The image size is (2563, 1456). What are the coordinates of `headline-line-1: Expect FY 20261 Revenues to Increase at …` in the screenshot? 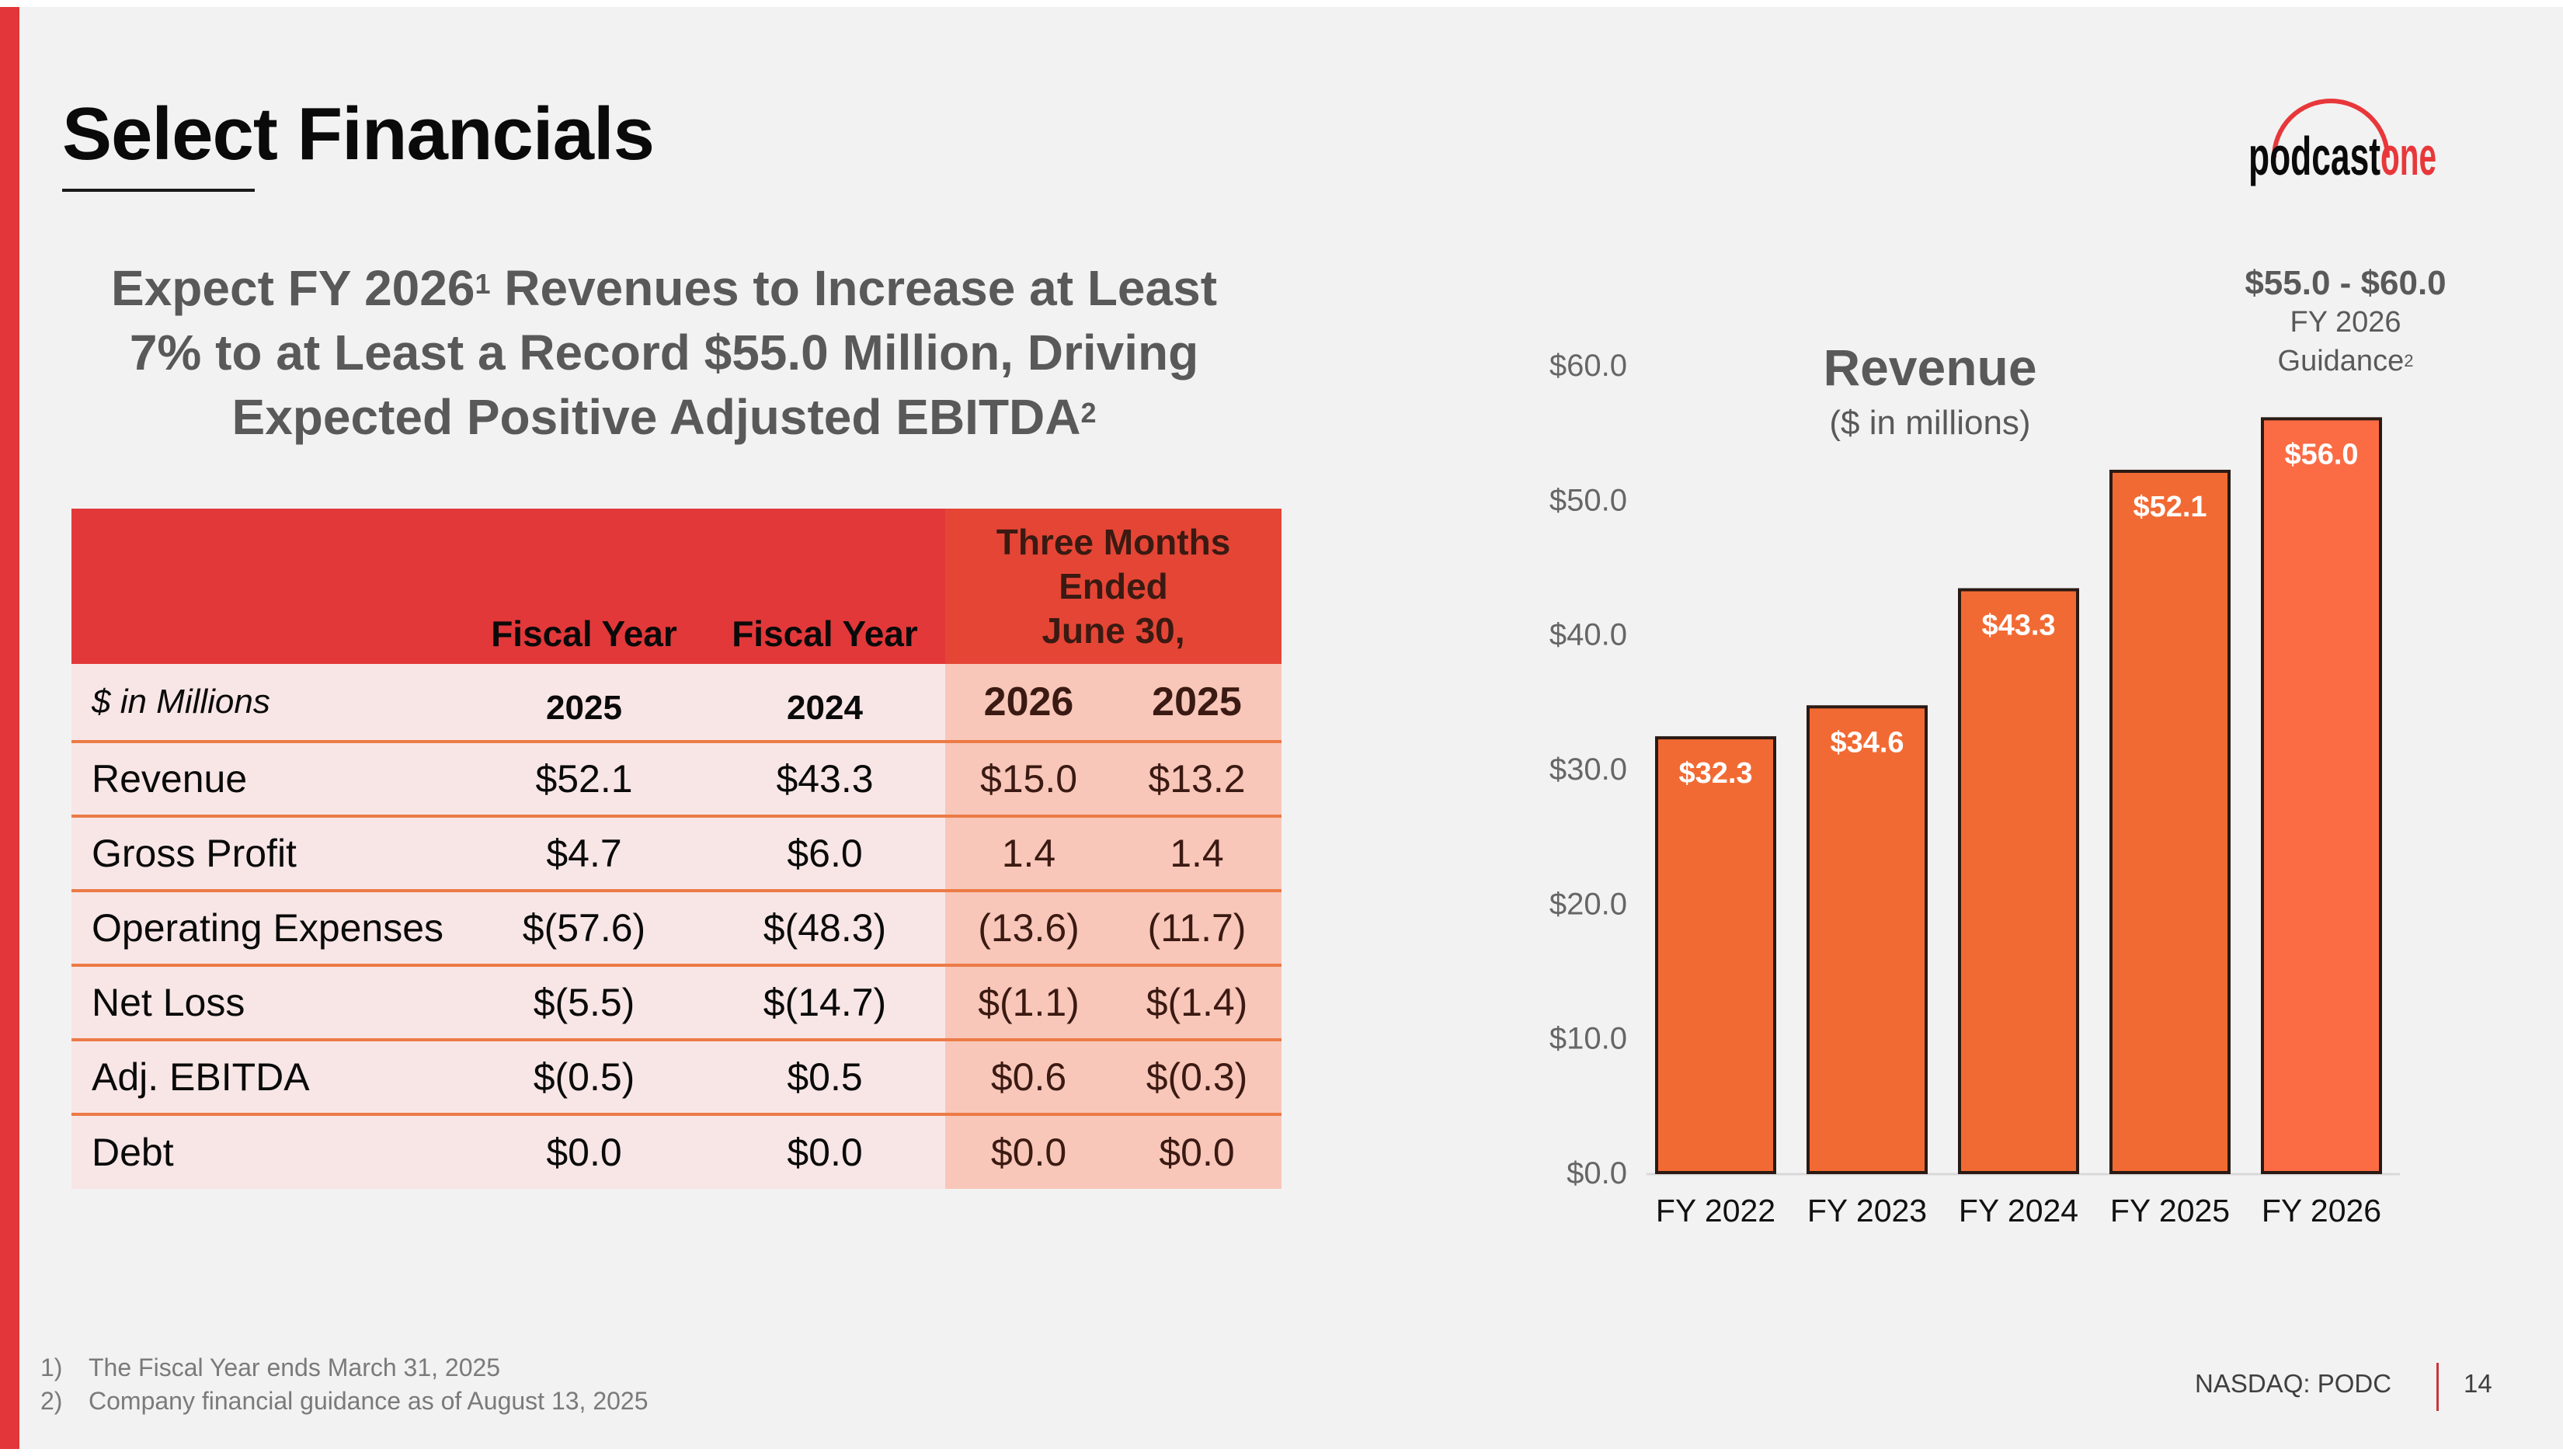 It's located at (664, 288).